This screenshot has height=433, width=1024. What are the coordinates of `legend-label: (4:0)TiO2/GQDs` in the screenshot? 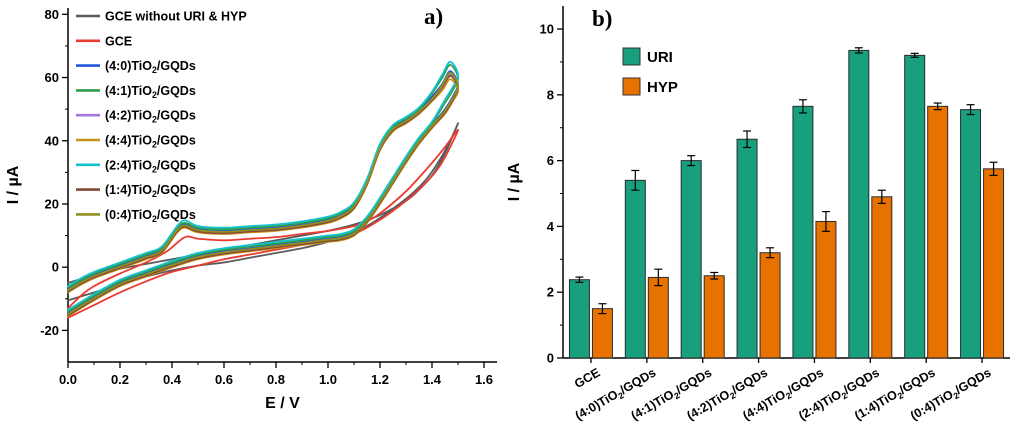 It's located at (150, 67).